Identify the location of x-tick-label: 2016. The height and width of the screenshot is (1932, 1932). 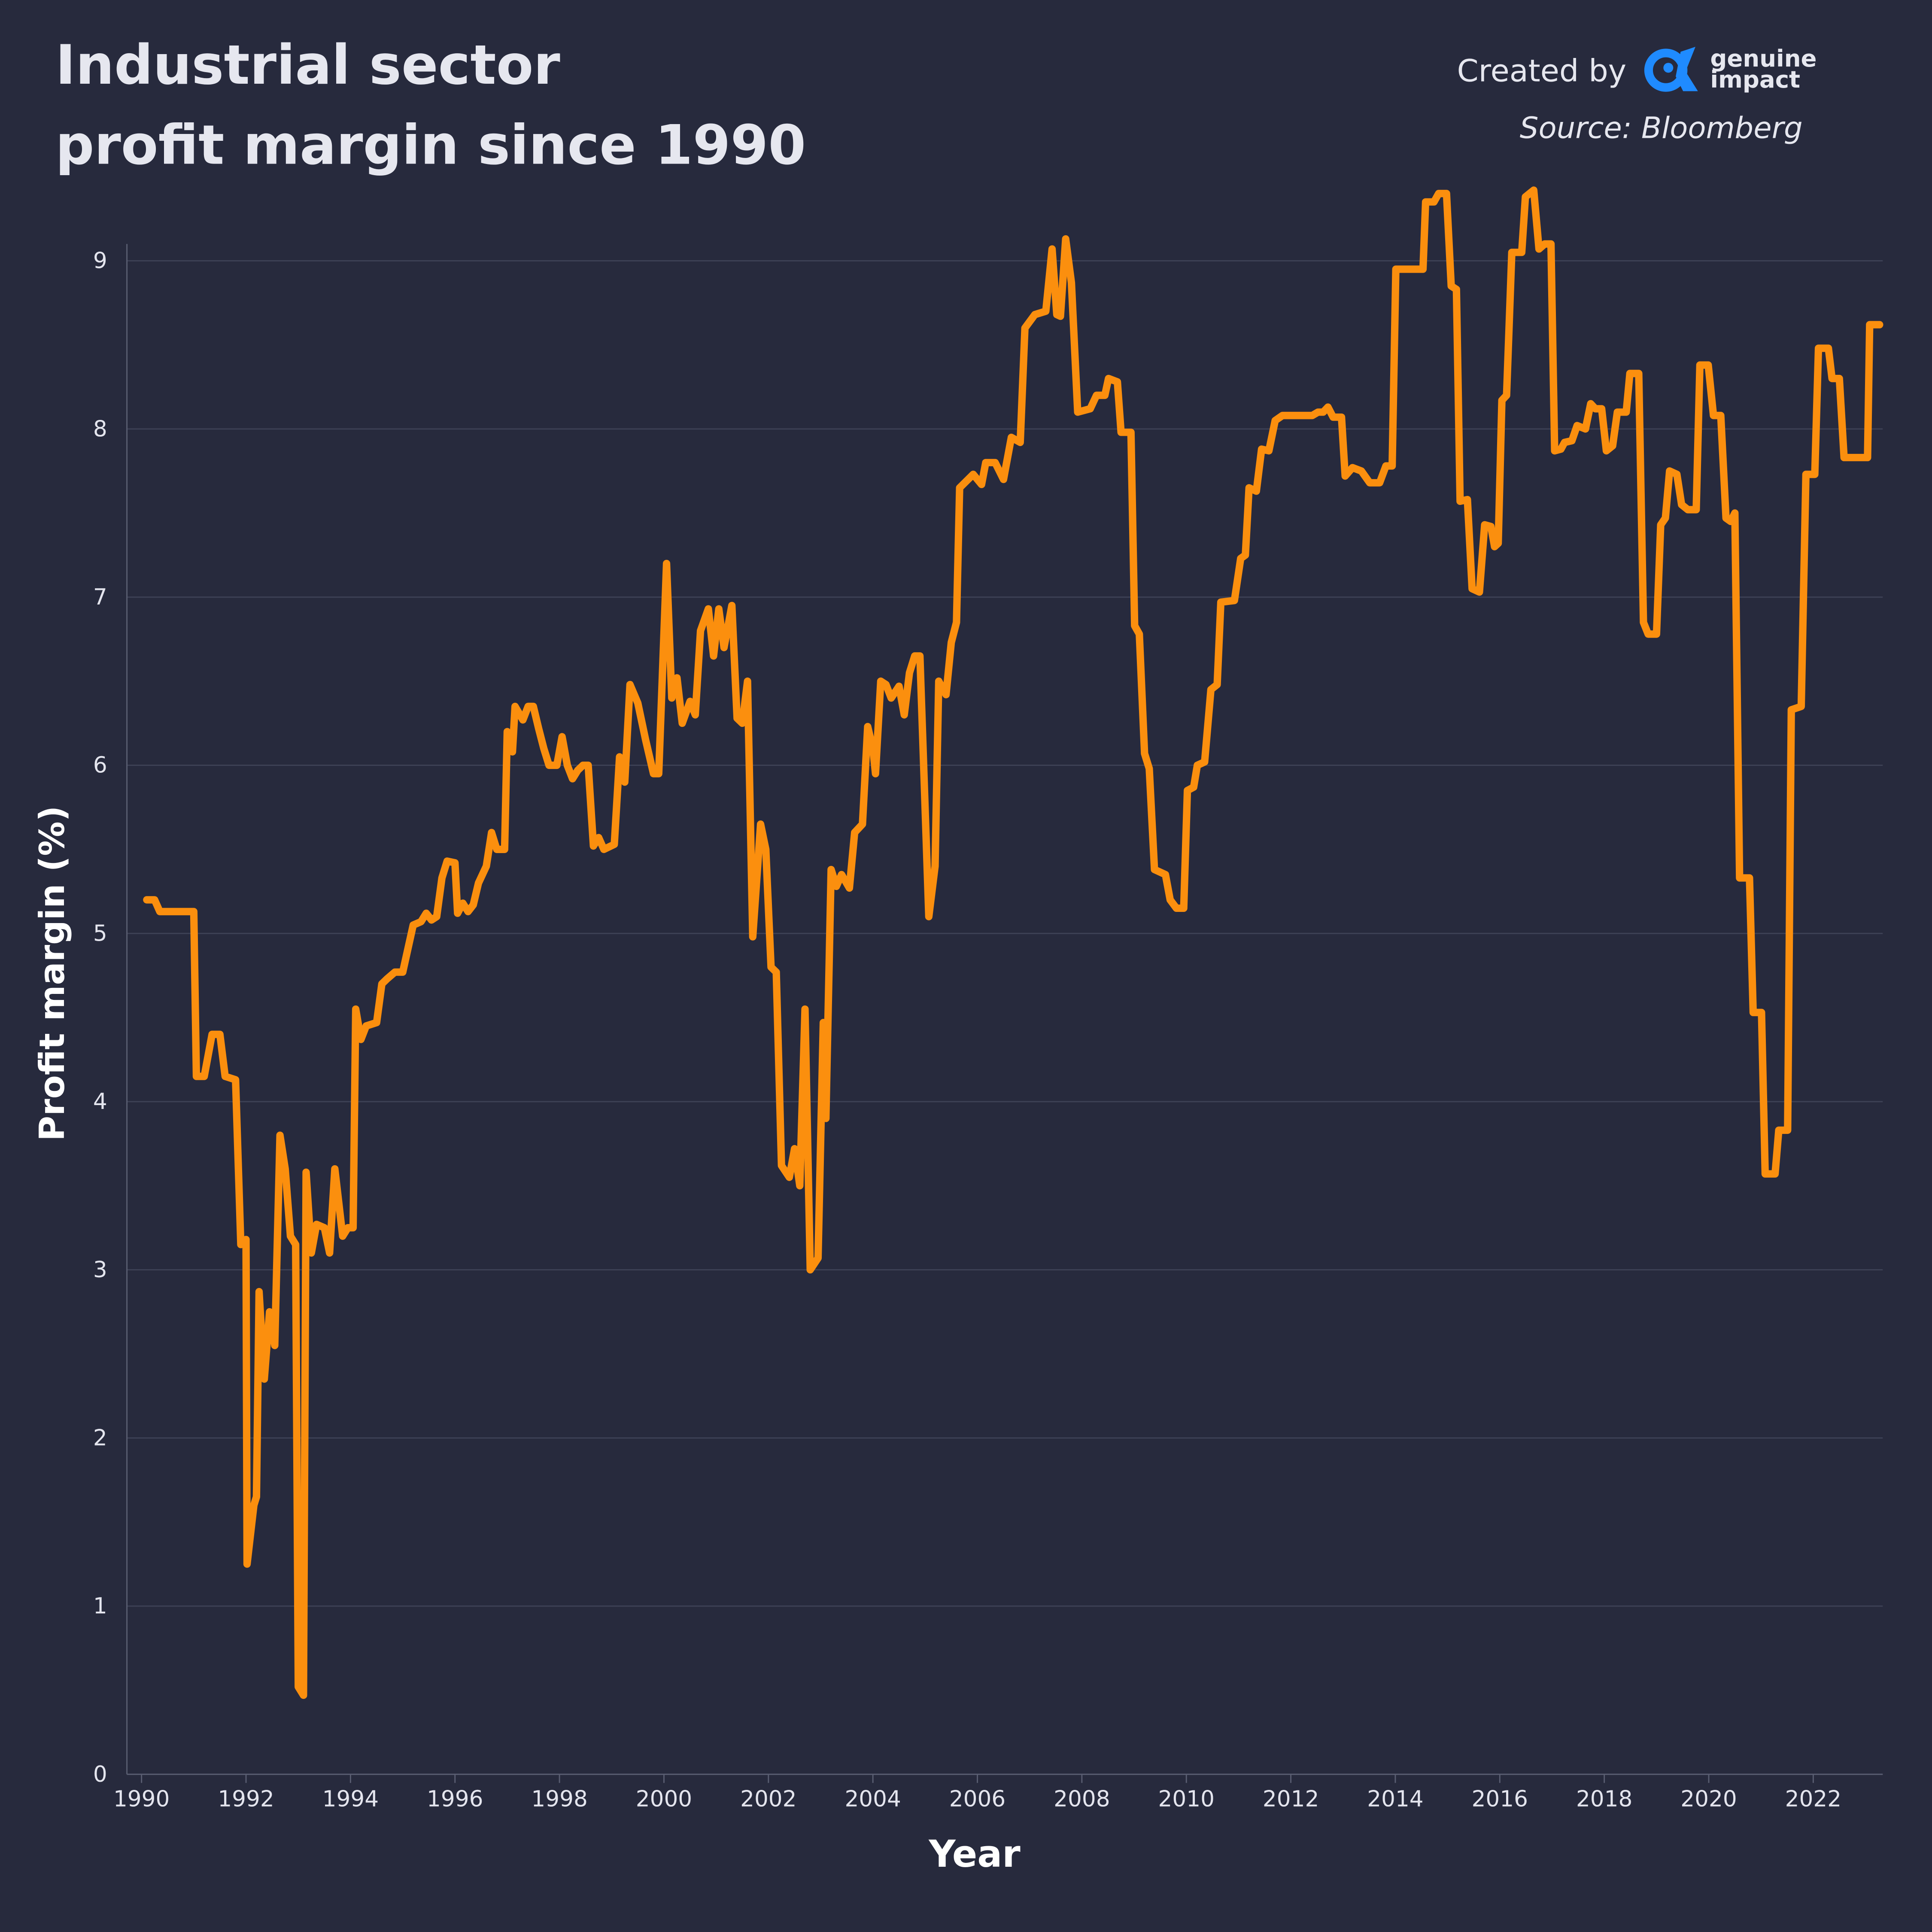
(1500, 1799).